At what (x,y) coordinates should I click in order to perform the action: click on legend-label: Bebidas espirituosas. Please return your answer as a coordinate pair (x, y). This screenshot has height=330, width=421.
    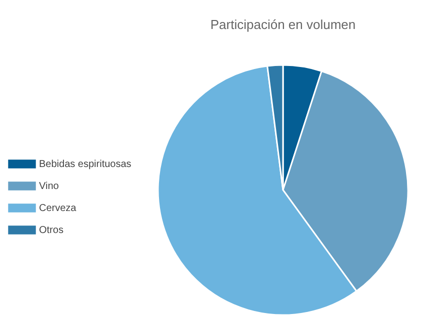
    Looking at the image, I should click on (85, 164).